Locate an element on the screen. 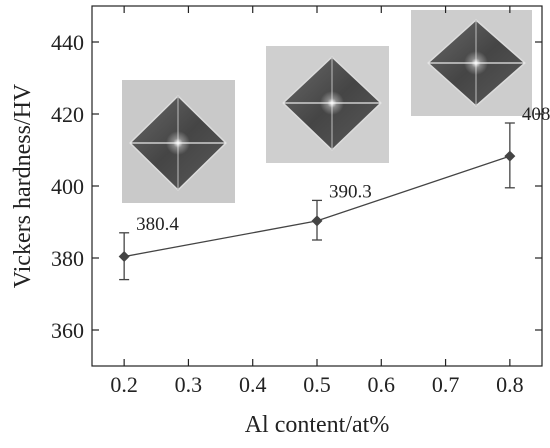 This screenshot has height=448, width=550. y-tick-label: 420 is located at coordinates (67, 114).